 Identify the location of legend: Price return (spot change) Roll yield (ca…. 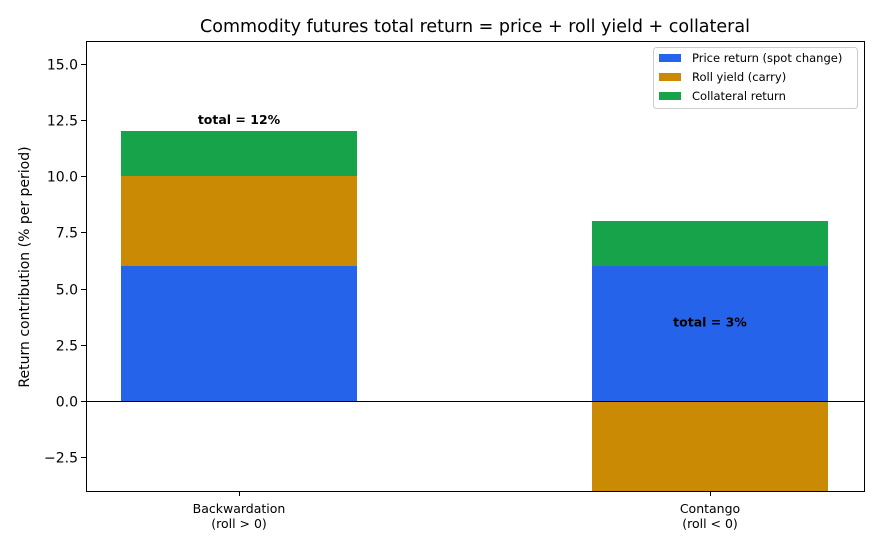
(755, 78).